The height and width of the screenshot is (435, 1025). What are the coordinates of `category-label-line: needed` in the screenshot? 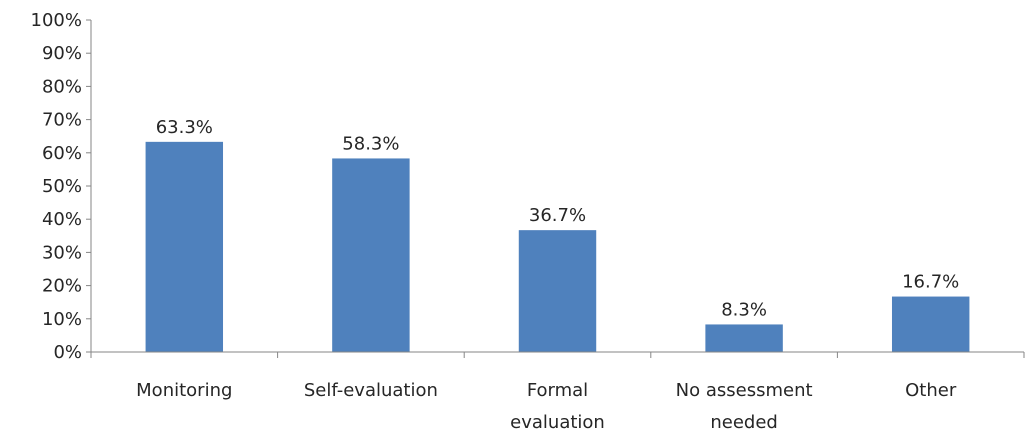 It's located at (743, 422).